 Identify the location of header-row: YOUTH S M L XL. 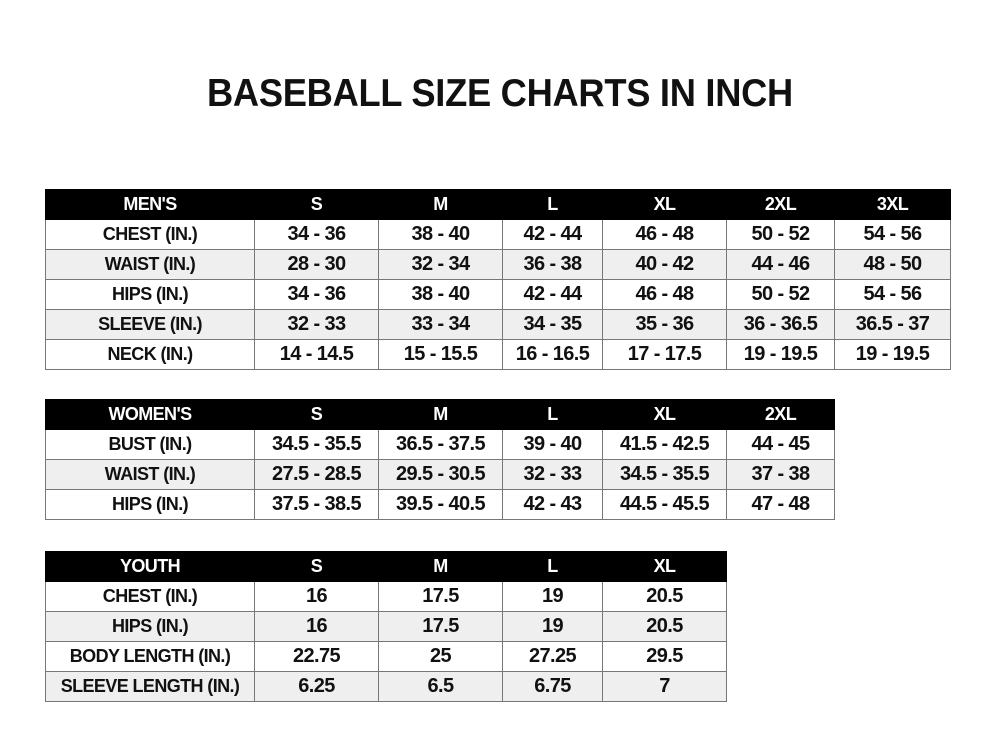
(386, 566).